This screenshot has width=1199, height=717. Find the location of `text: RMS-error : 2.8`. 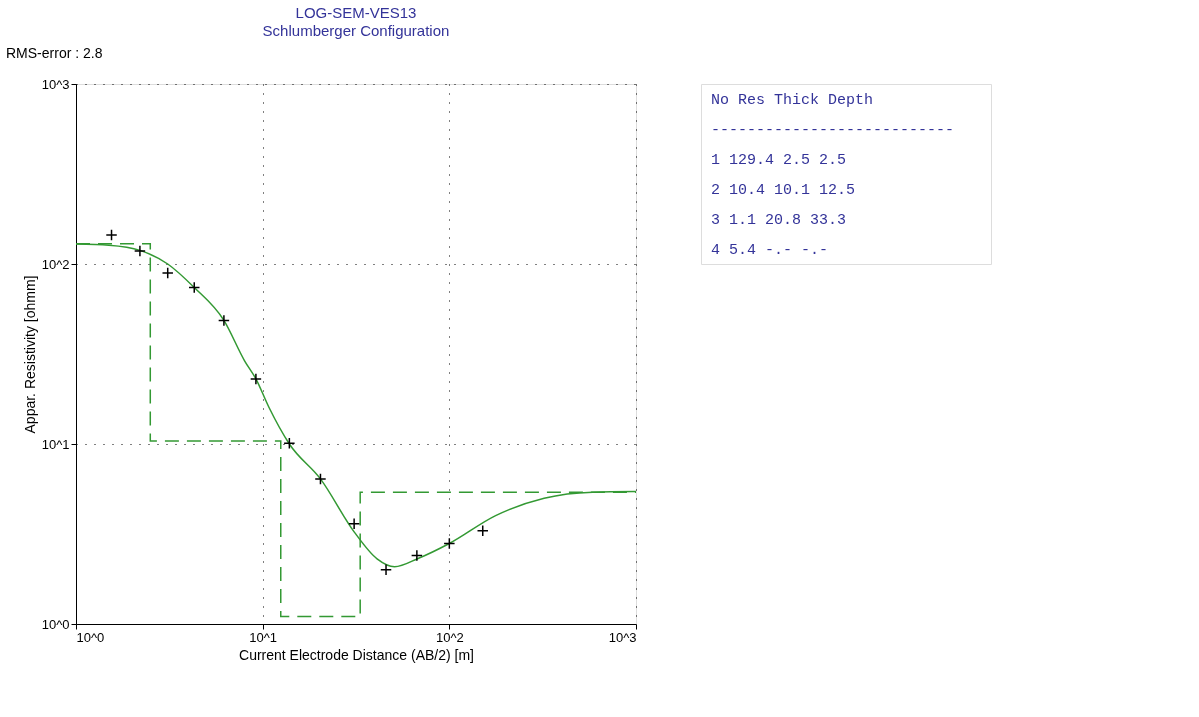

text: RMS-error : 2.8 is located at coordinates (54, 53).